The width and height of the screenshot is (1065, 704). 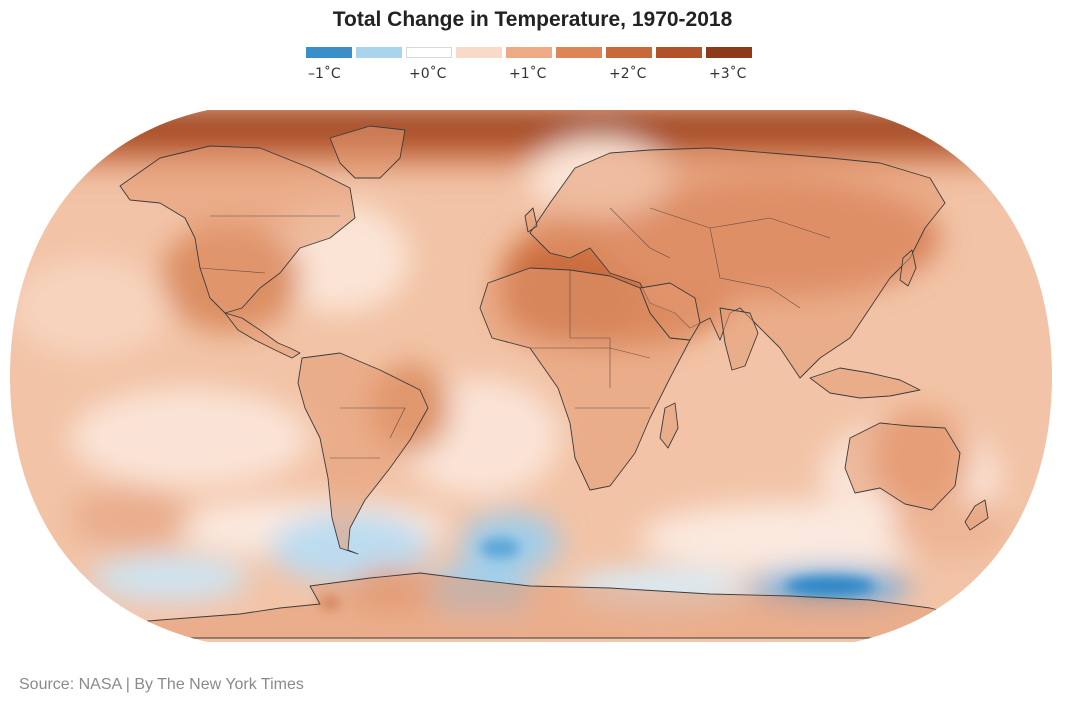 I want to click on legend-label-zero: +0˚C, so click(x=428, y=74).